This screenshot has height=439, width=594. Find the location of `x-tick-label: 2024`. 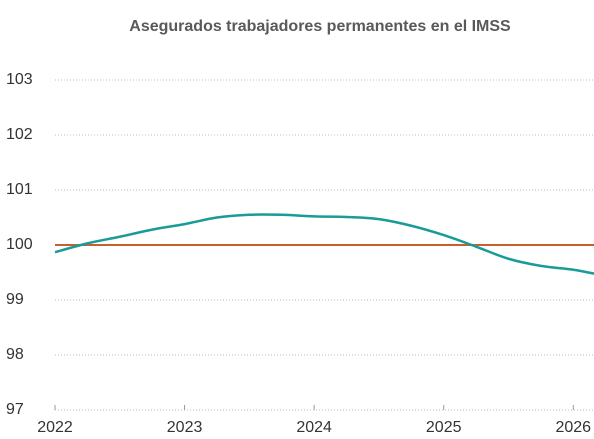

x-tick-label: 2024 is located at coordinates (314, 427).